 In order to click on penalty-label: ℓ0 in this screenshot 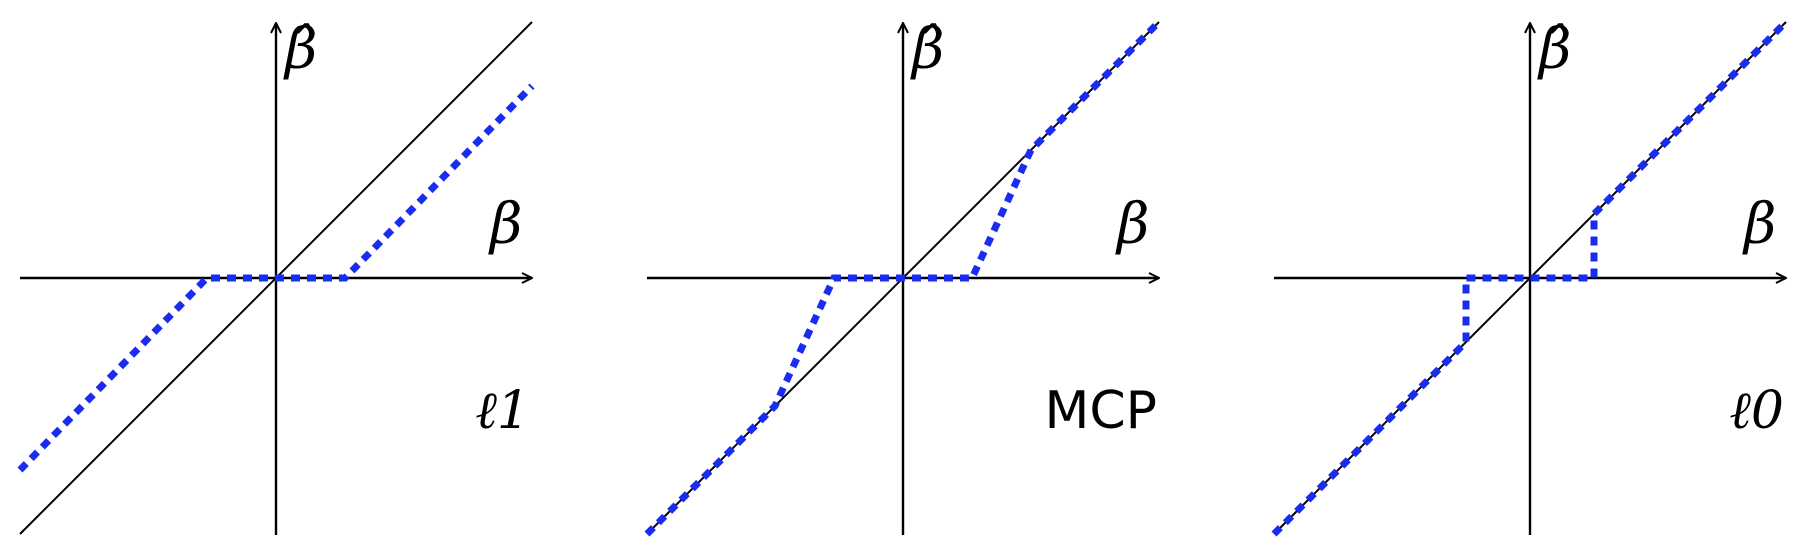, I will do `click(1756, 411)`.